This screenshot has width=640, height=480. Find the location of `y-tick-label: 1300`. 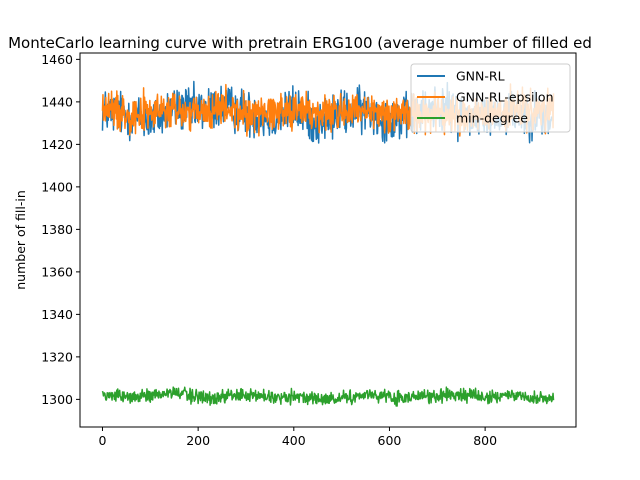

y-tick-label: 1300 is located at coordinates (57, 399).